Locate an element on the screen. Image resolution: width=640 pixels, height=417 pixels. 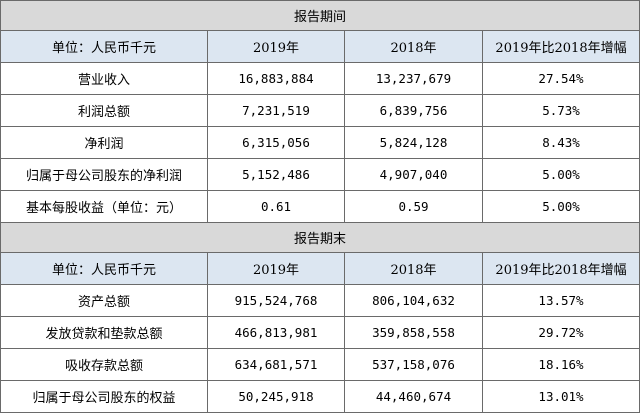
value-2018: 4,907,040 is located at coordinates (413, 174).